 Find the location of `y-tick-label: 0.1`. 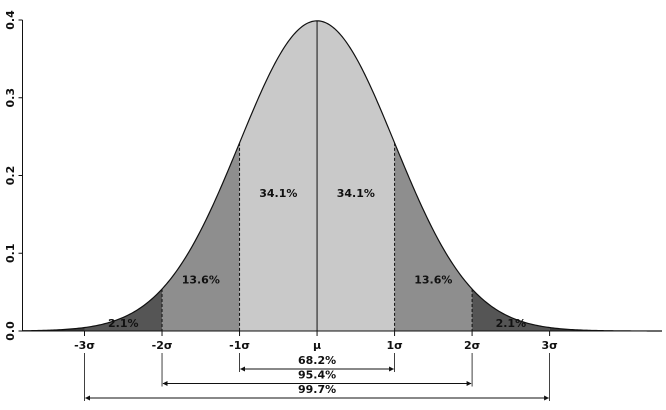

y-tick-label: 0.1 is located at coordinates (10, 254).